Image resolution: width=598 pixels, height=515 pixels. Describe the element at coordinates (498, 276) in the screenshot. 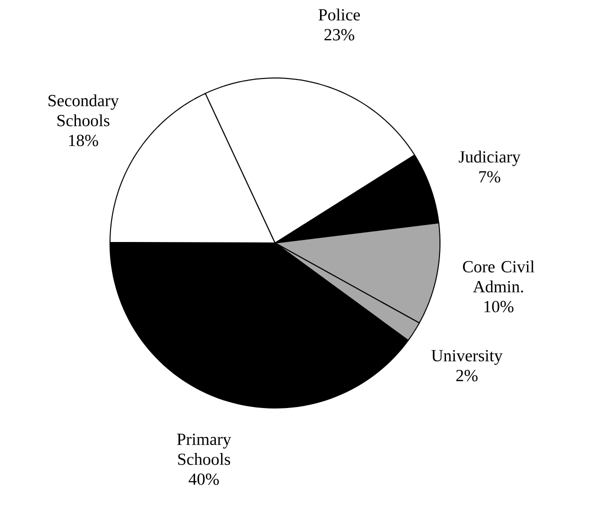

I see `slice-label: Core Civil Admin.` at that location.